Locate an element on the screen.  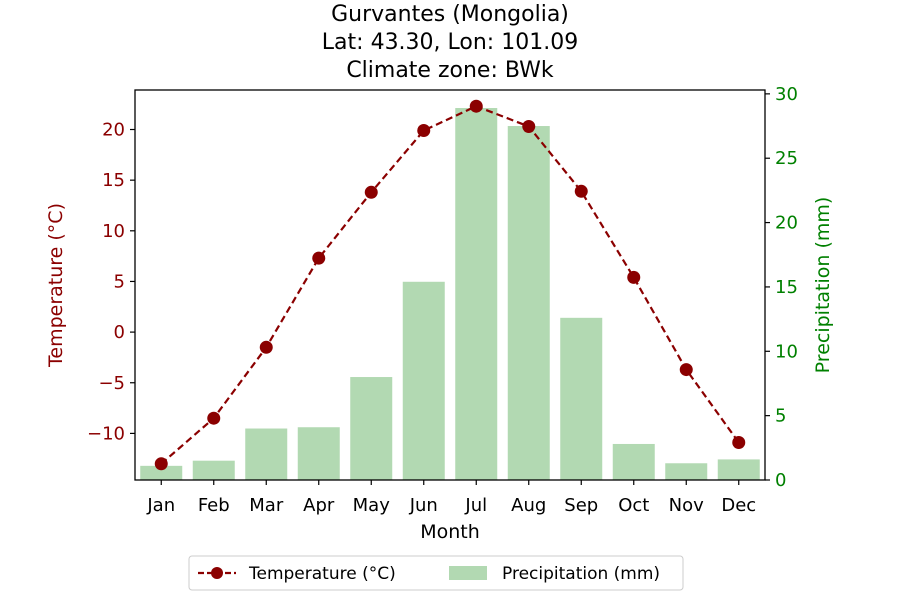
x-tick-label: Oct is located at coordinates (633, 505).